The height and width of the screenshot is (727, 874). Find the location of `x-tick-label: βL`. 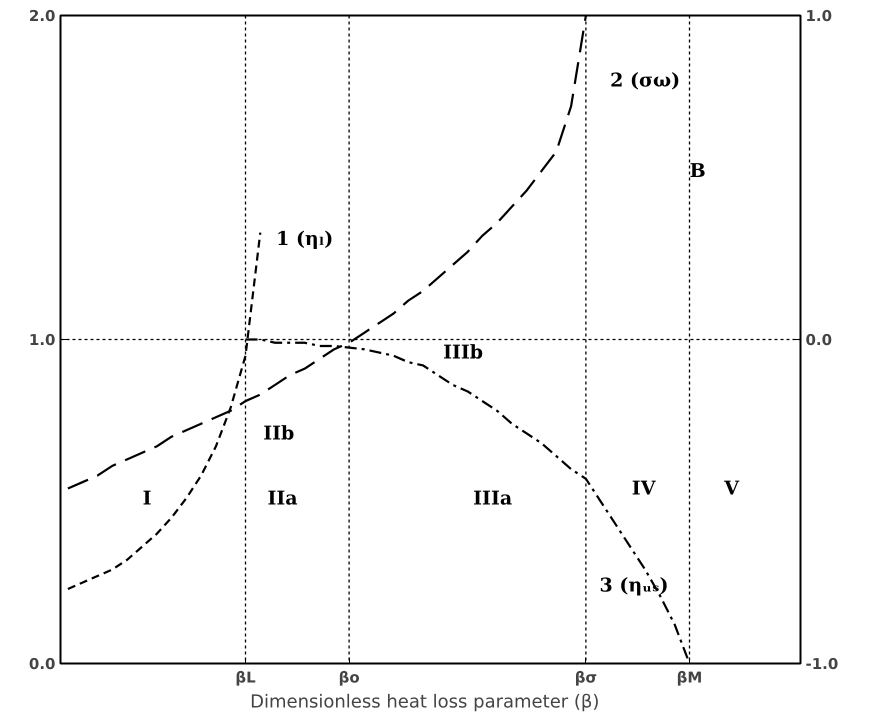

x-tick-label: βL is located at coordinates (245, 677).